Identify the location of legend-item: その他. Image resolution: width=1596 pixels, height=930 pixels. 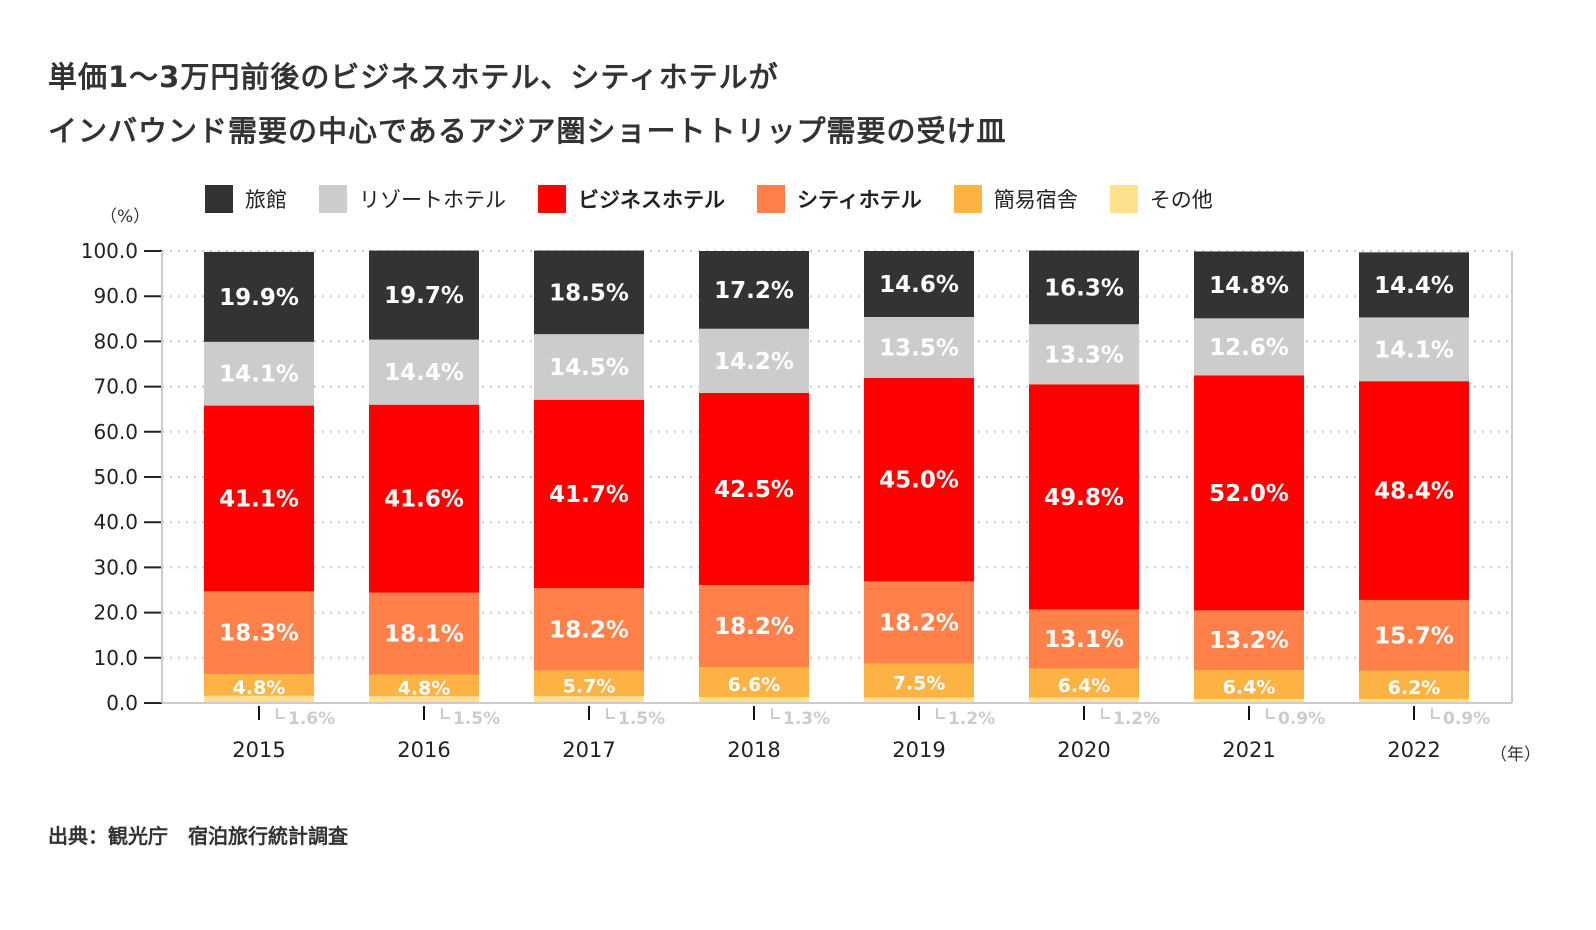
(1161, 199).